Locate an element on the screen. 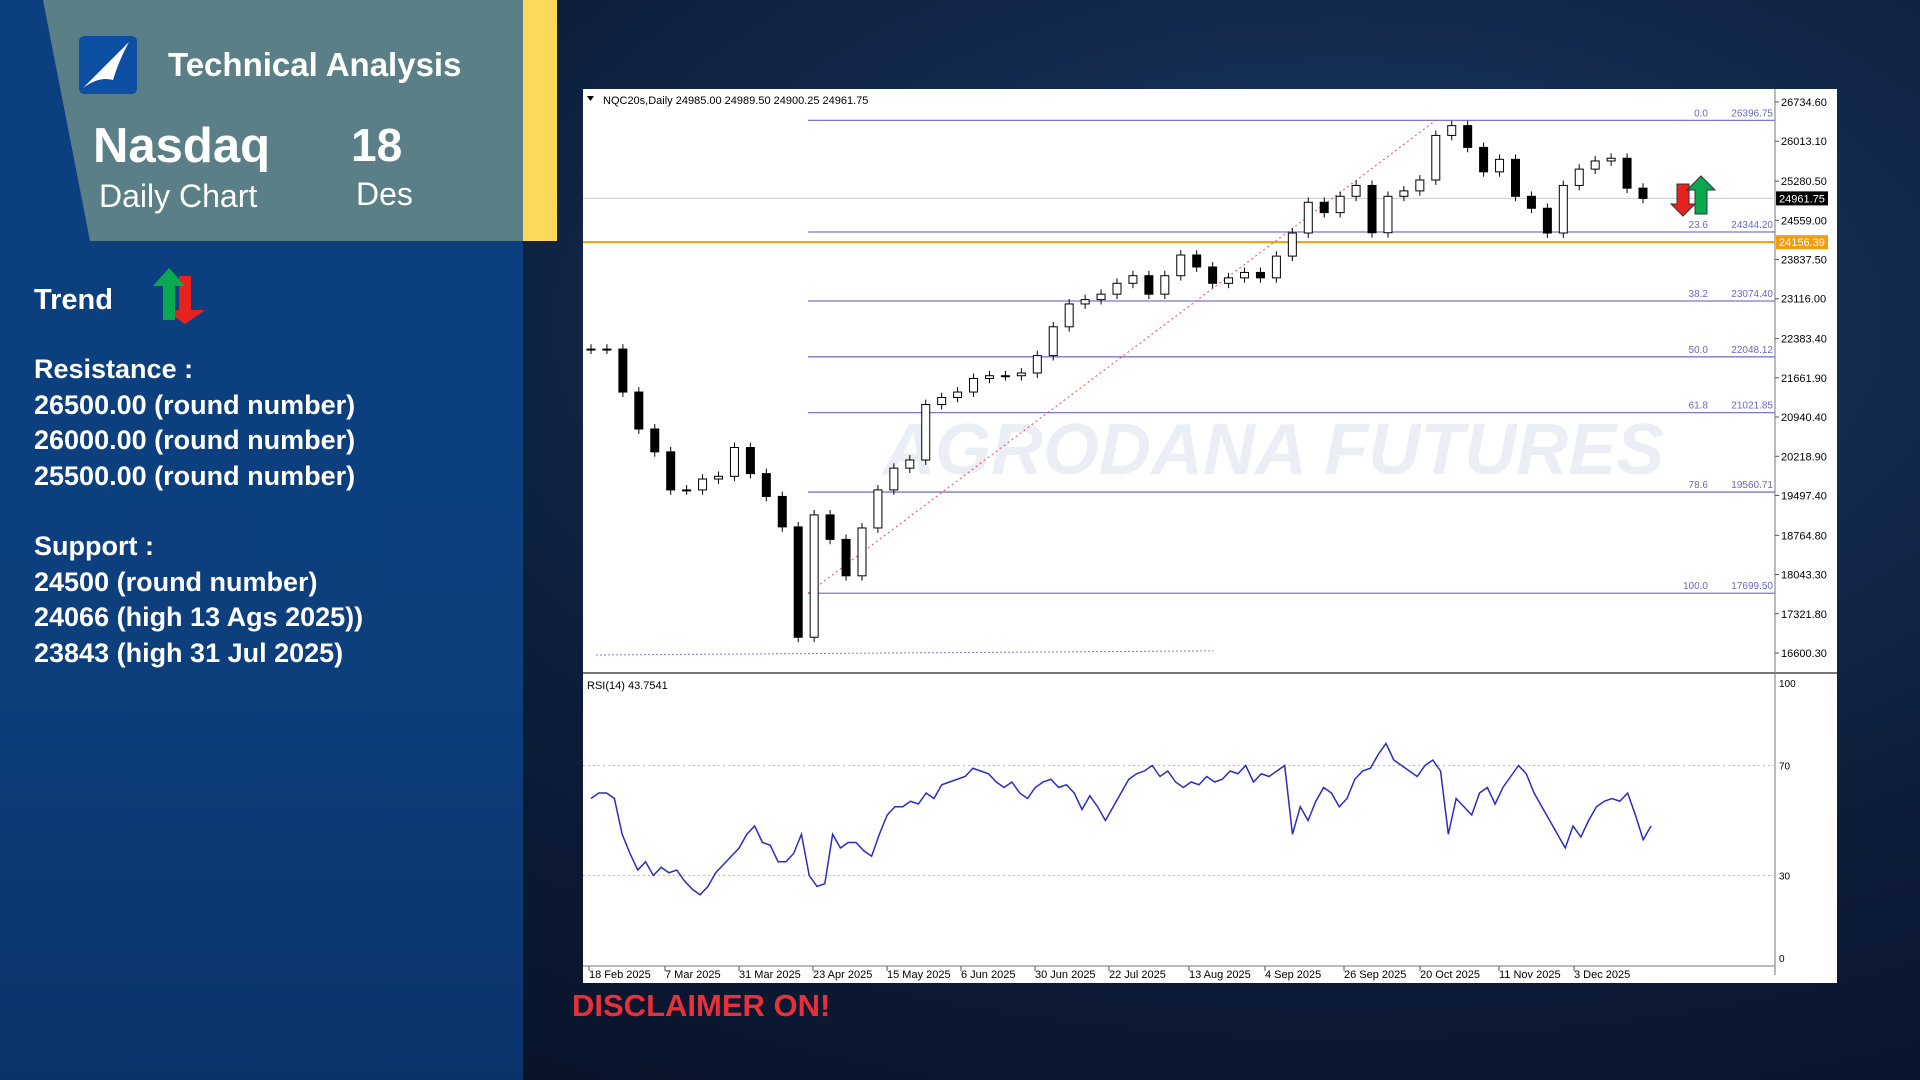 This screenshot has width=1920, height=1080. price-tick-label: 19497.40 is located at coordinates (1804, 496).